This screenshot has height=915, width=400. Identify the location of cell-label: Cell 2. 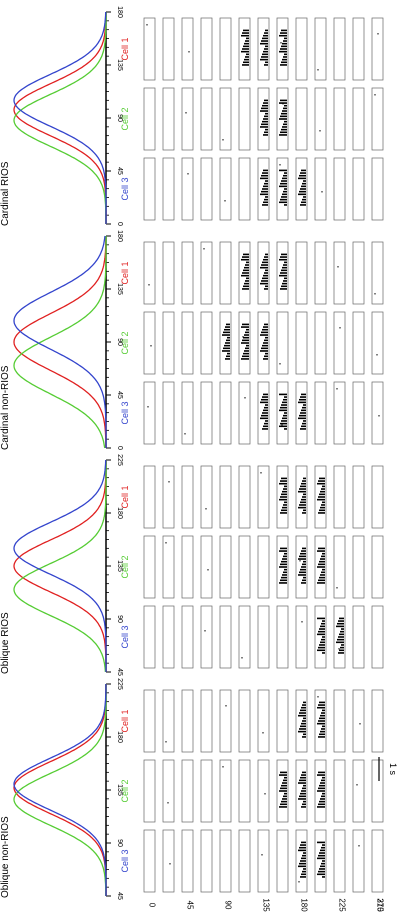
(125, 566).